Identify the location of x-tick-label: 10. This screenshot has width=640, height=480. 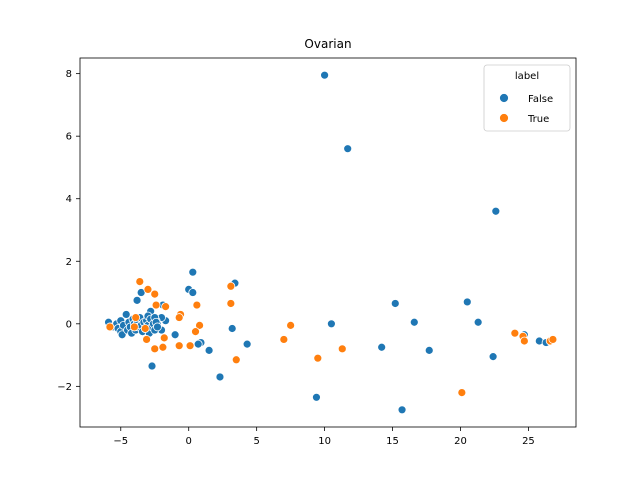
(324, 441).